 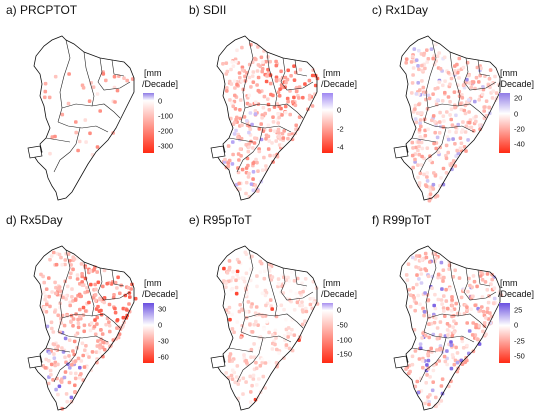 I want to click on colorbar-tick-label: -150, so click(x=345, y=354).